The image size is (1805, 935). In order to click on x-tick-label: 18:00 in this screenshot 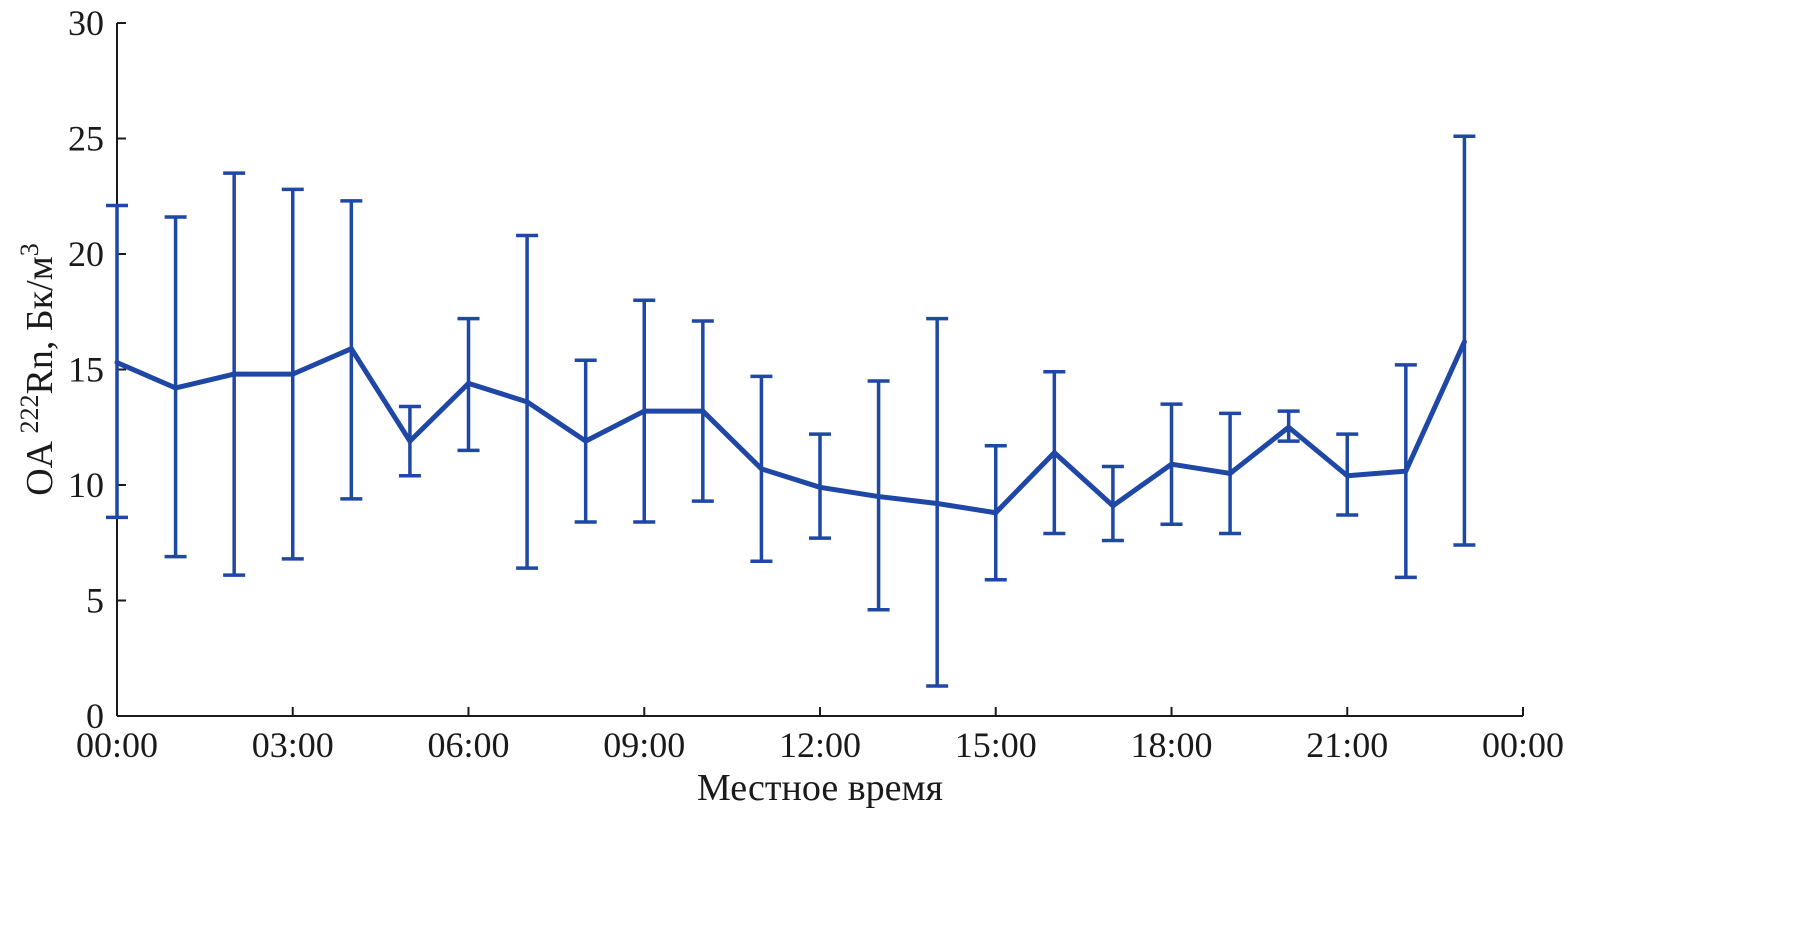, I will do `click(1171, 745)`.